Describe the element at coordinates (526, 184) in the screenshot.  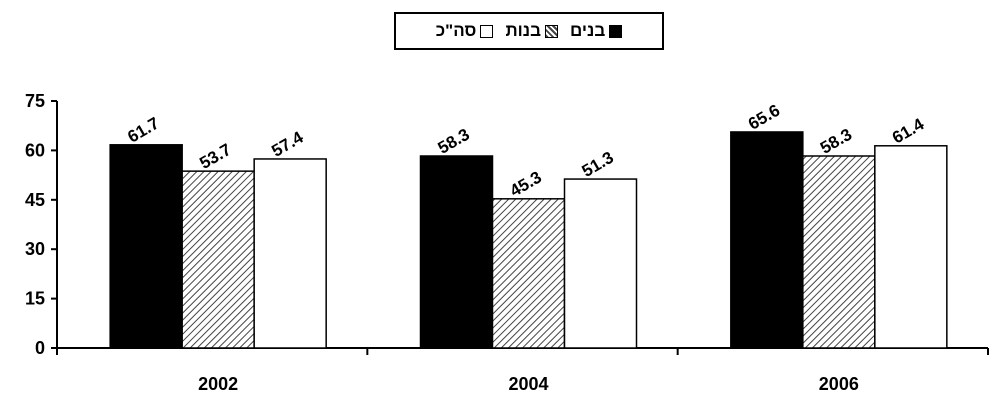
I see `data-label: 45.3` at that location.